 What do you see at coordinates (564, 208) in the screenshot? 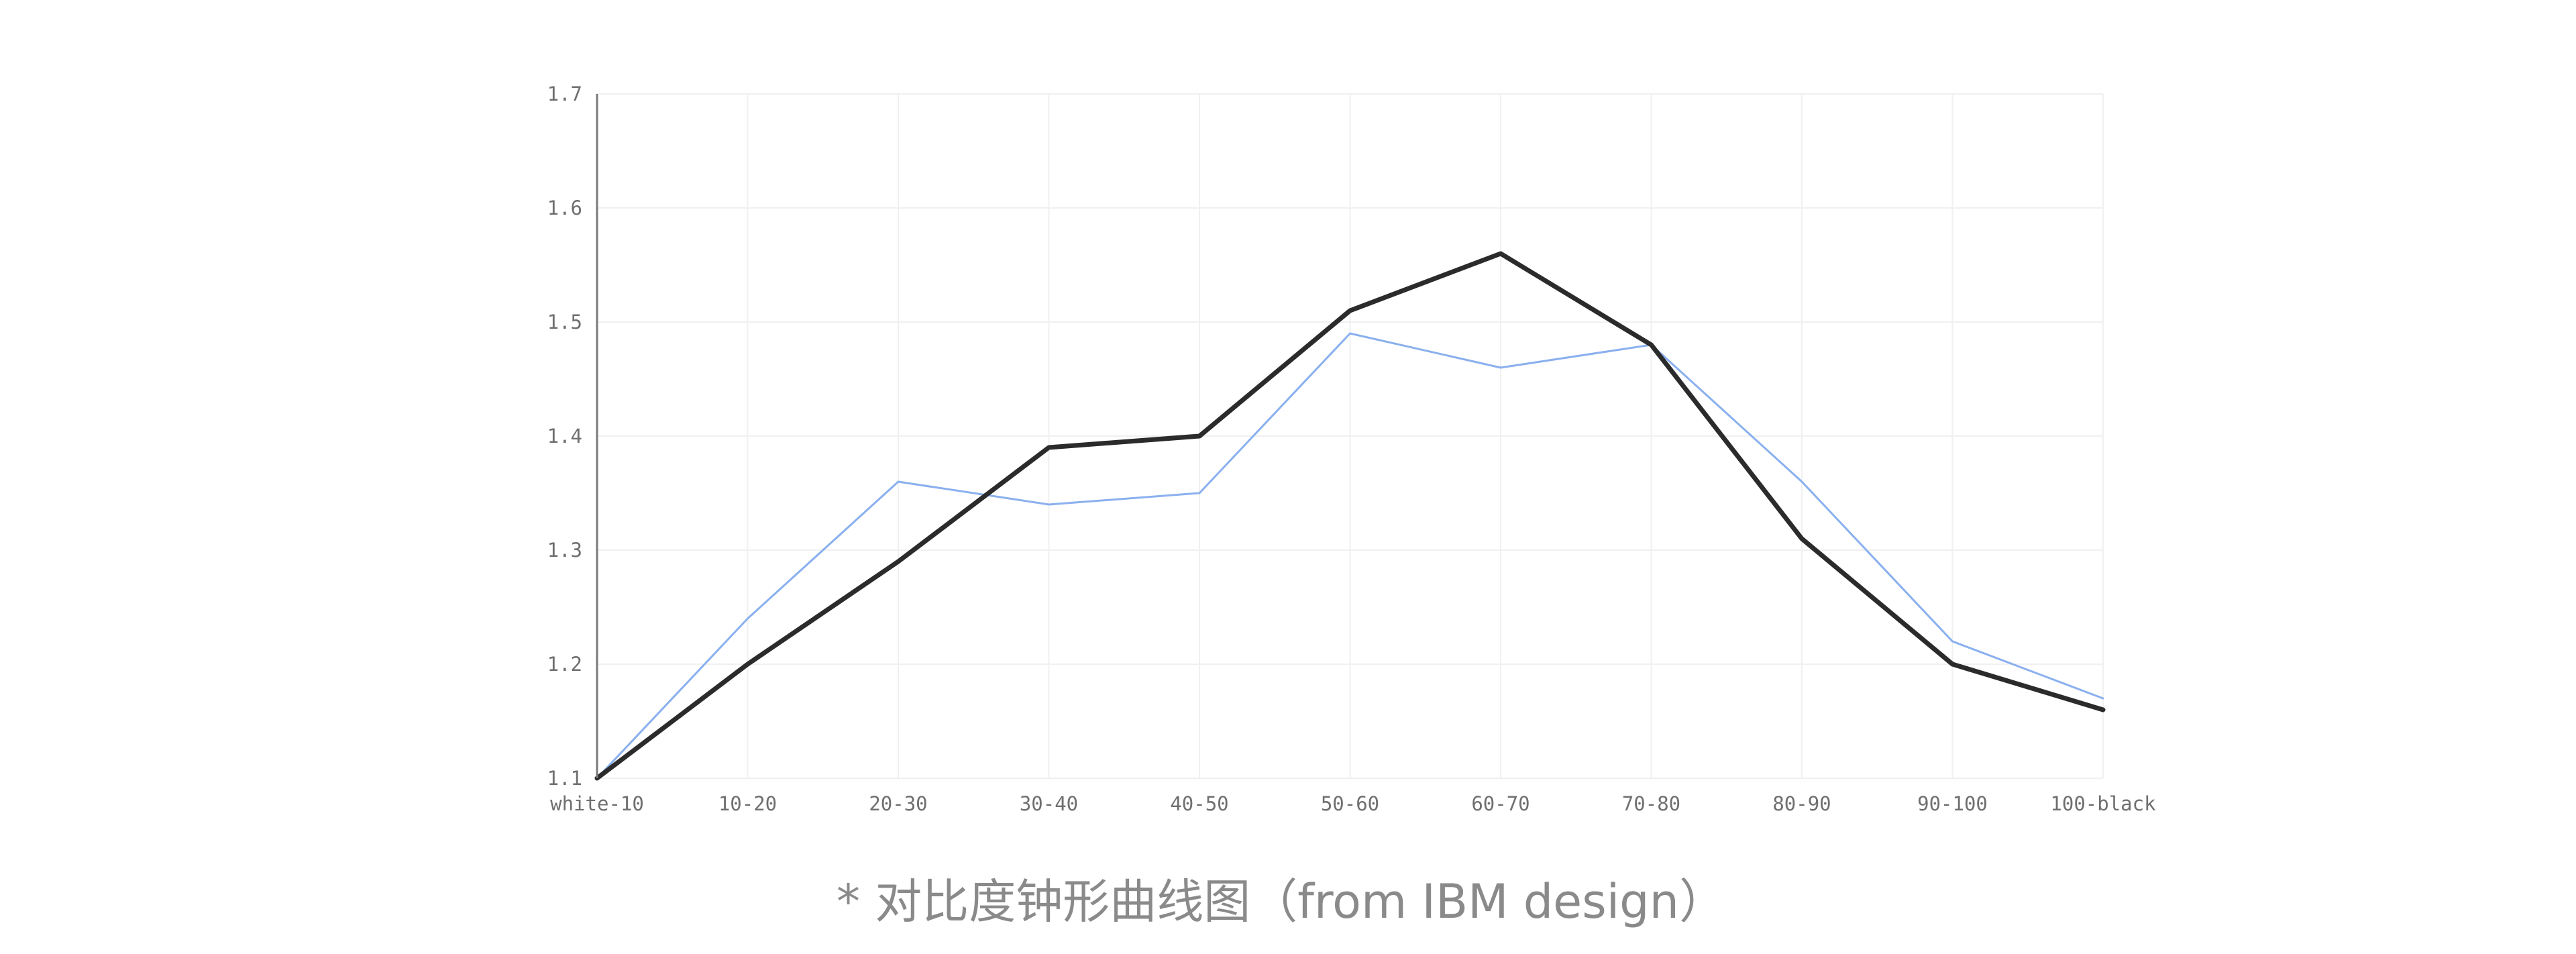
I see `y-tick-label: 1.6` at bounding box center [564, 208].